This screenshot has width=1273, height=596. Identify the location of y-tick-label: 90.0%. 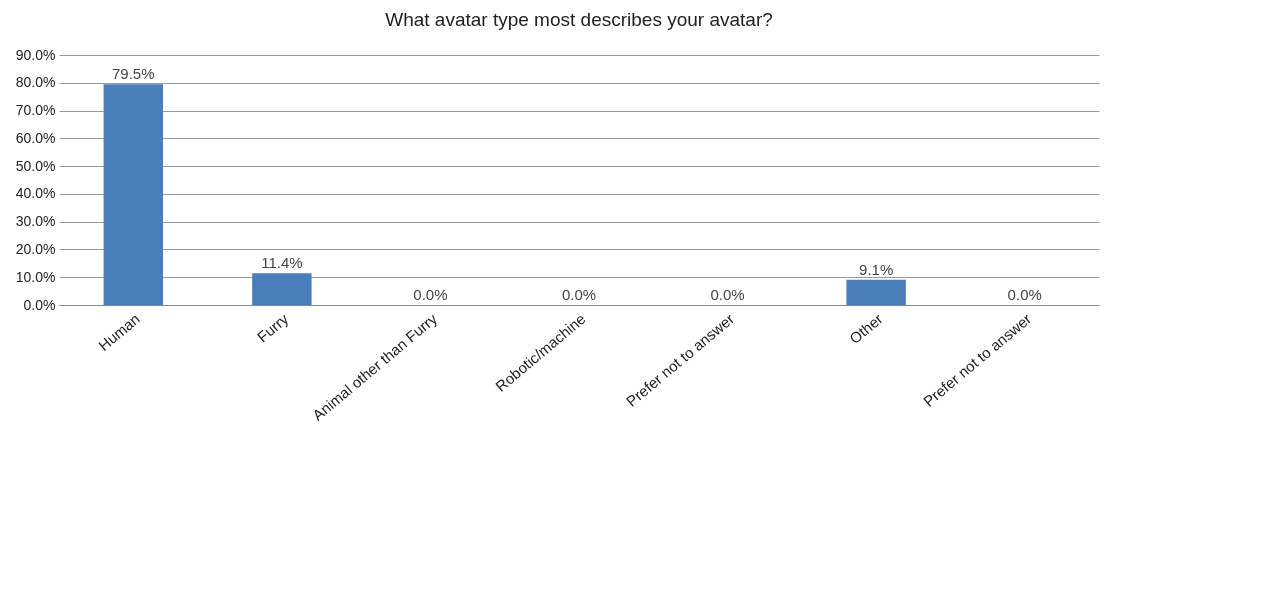
(35, 54).